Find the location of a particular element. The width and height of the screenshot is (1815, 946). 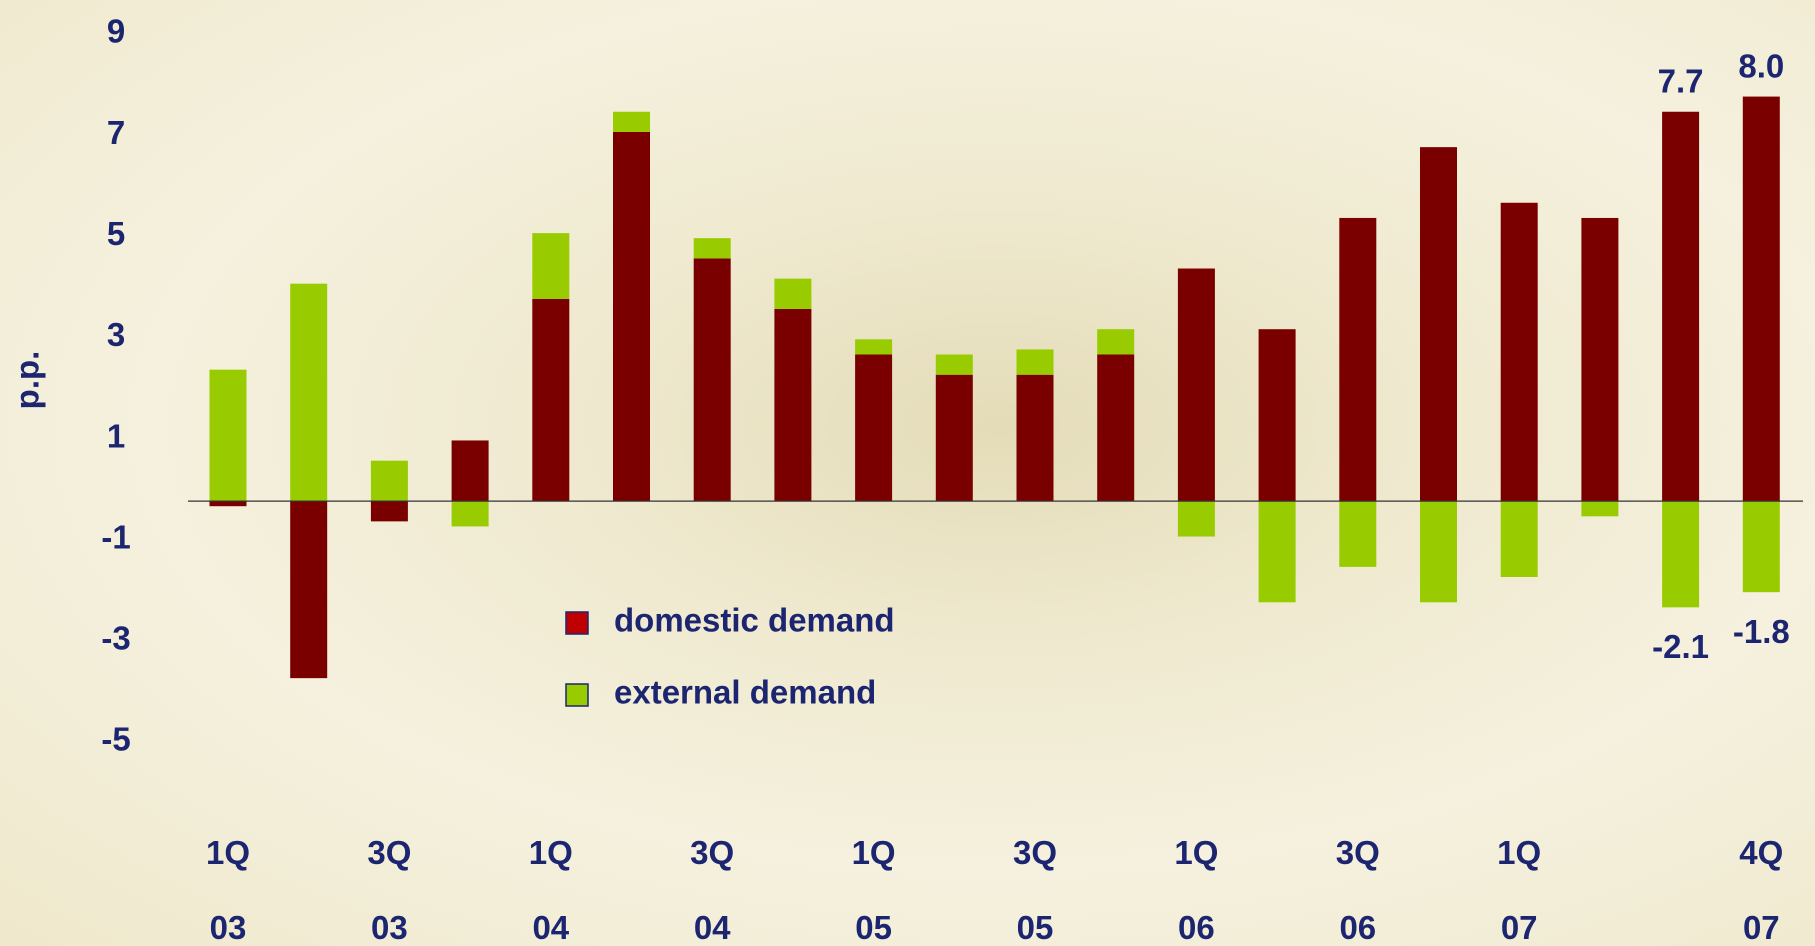

y-tick-label: 3 is located at coordinates (116, 334).